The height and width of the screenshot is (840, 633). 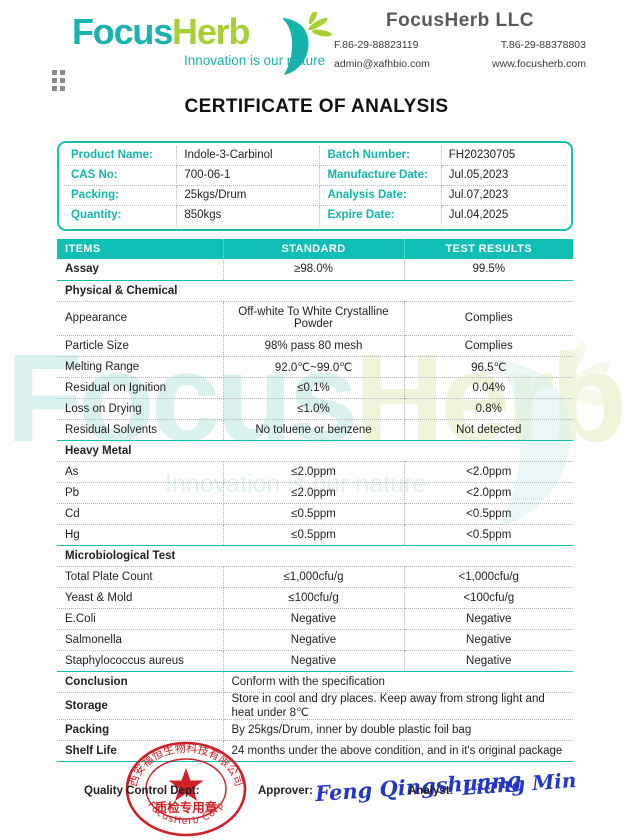 What do you see at coordinates (315, 291) in the screenshot?
I see `table-section-row: Physical & Chemical` at bounding box center [315, 291].